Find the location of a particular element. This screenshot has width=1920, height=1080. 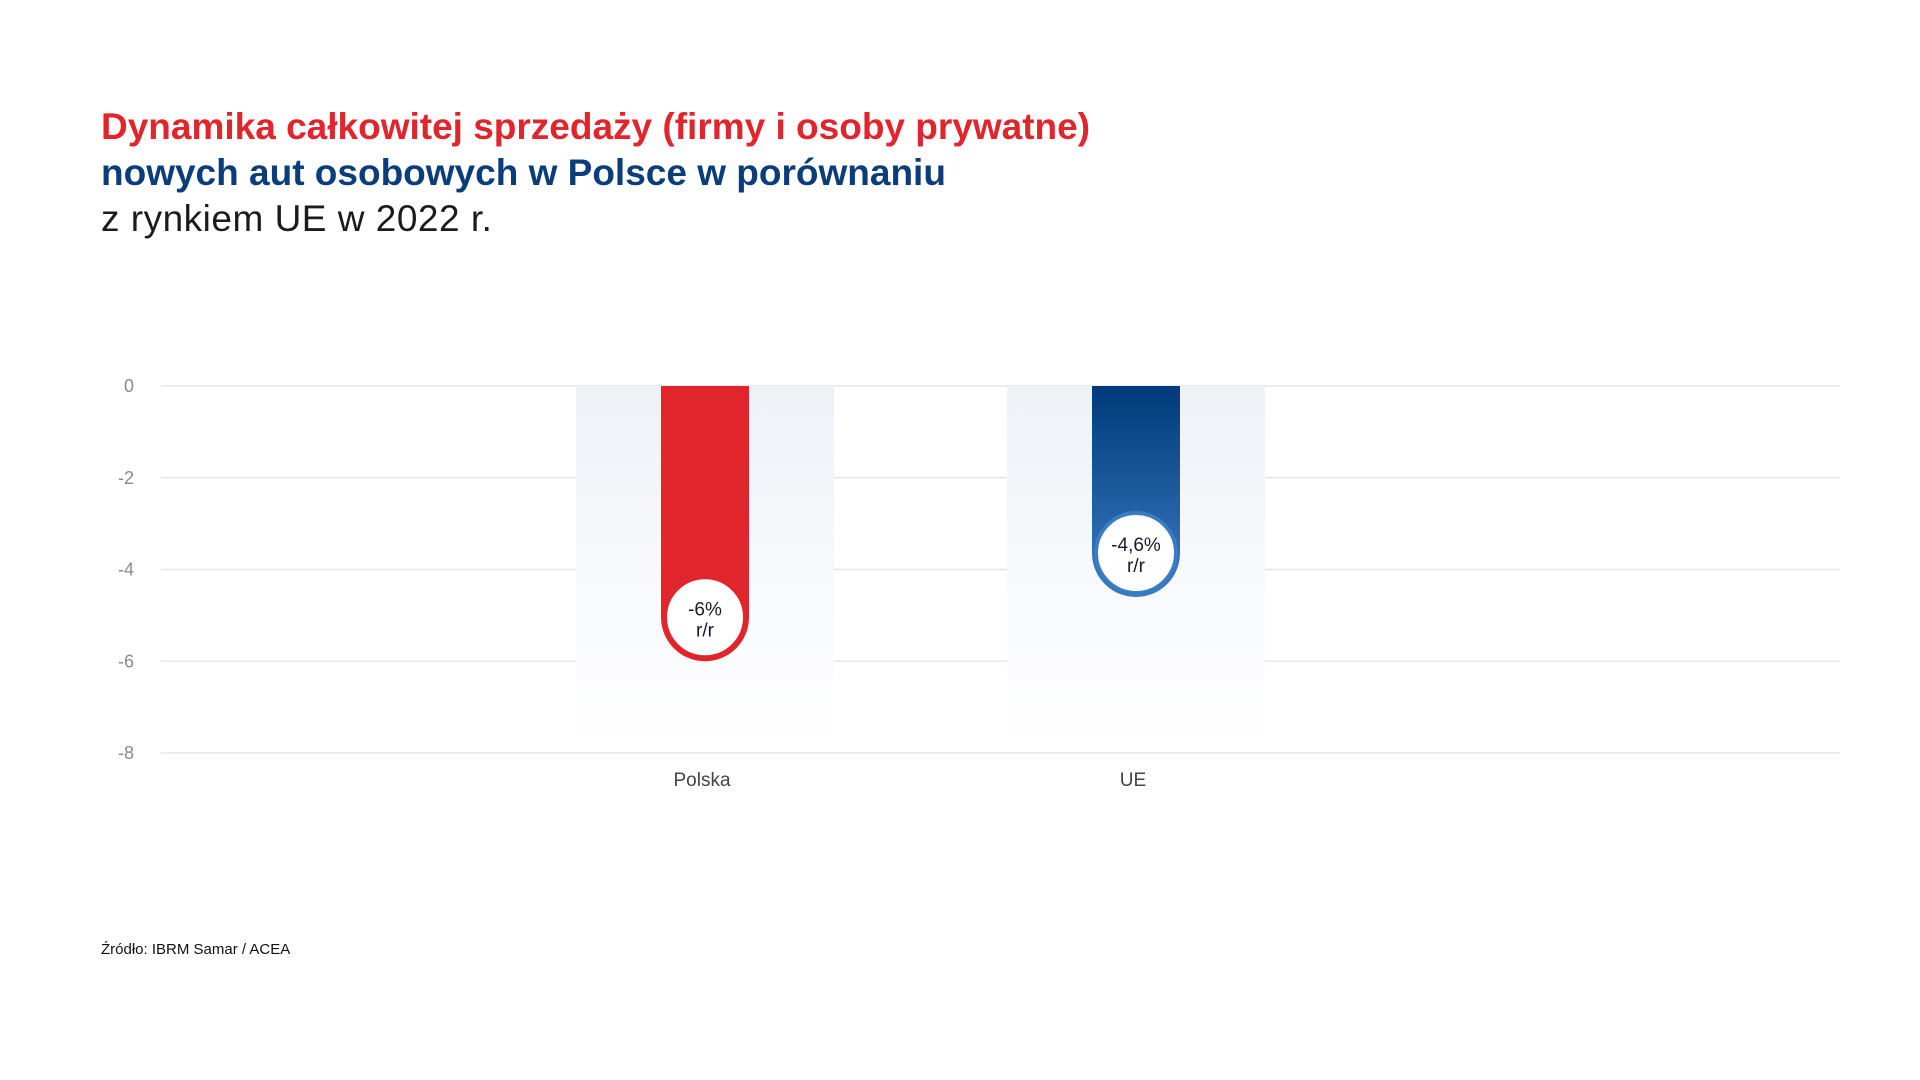

bars: -6%r/r-4,6%r/r is located at coordinates (920, 564).